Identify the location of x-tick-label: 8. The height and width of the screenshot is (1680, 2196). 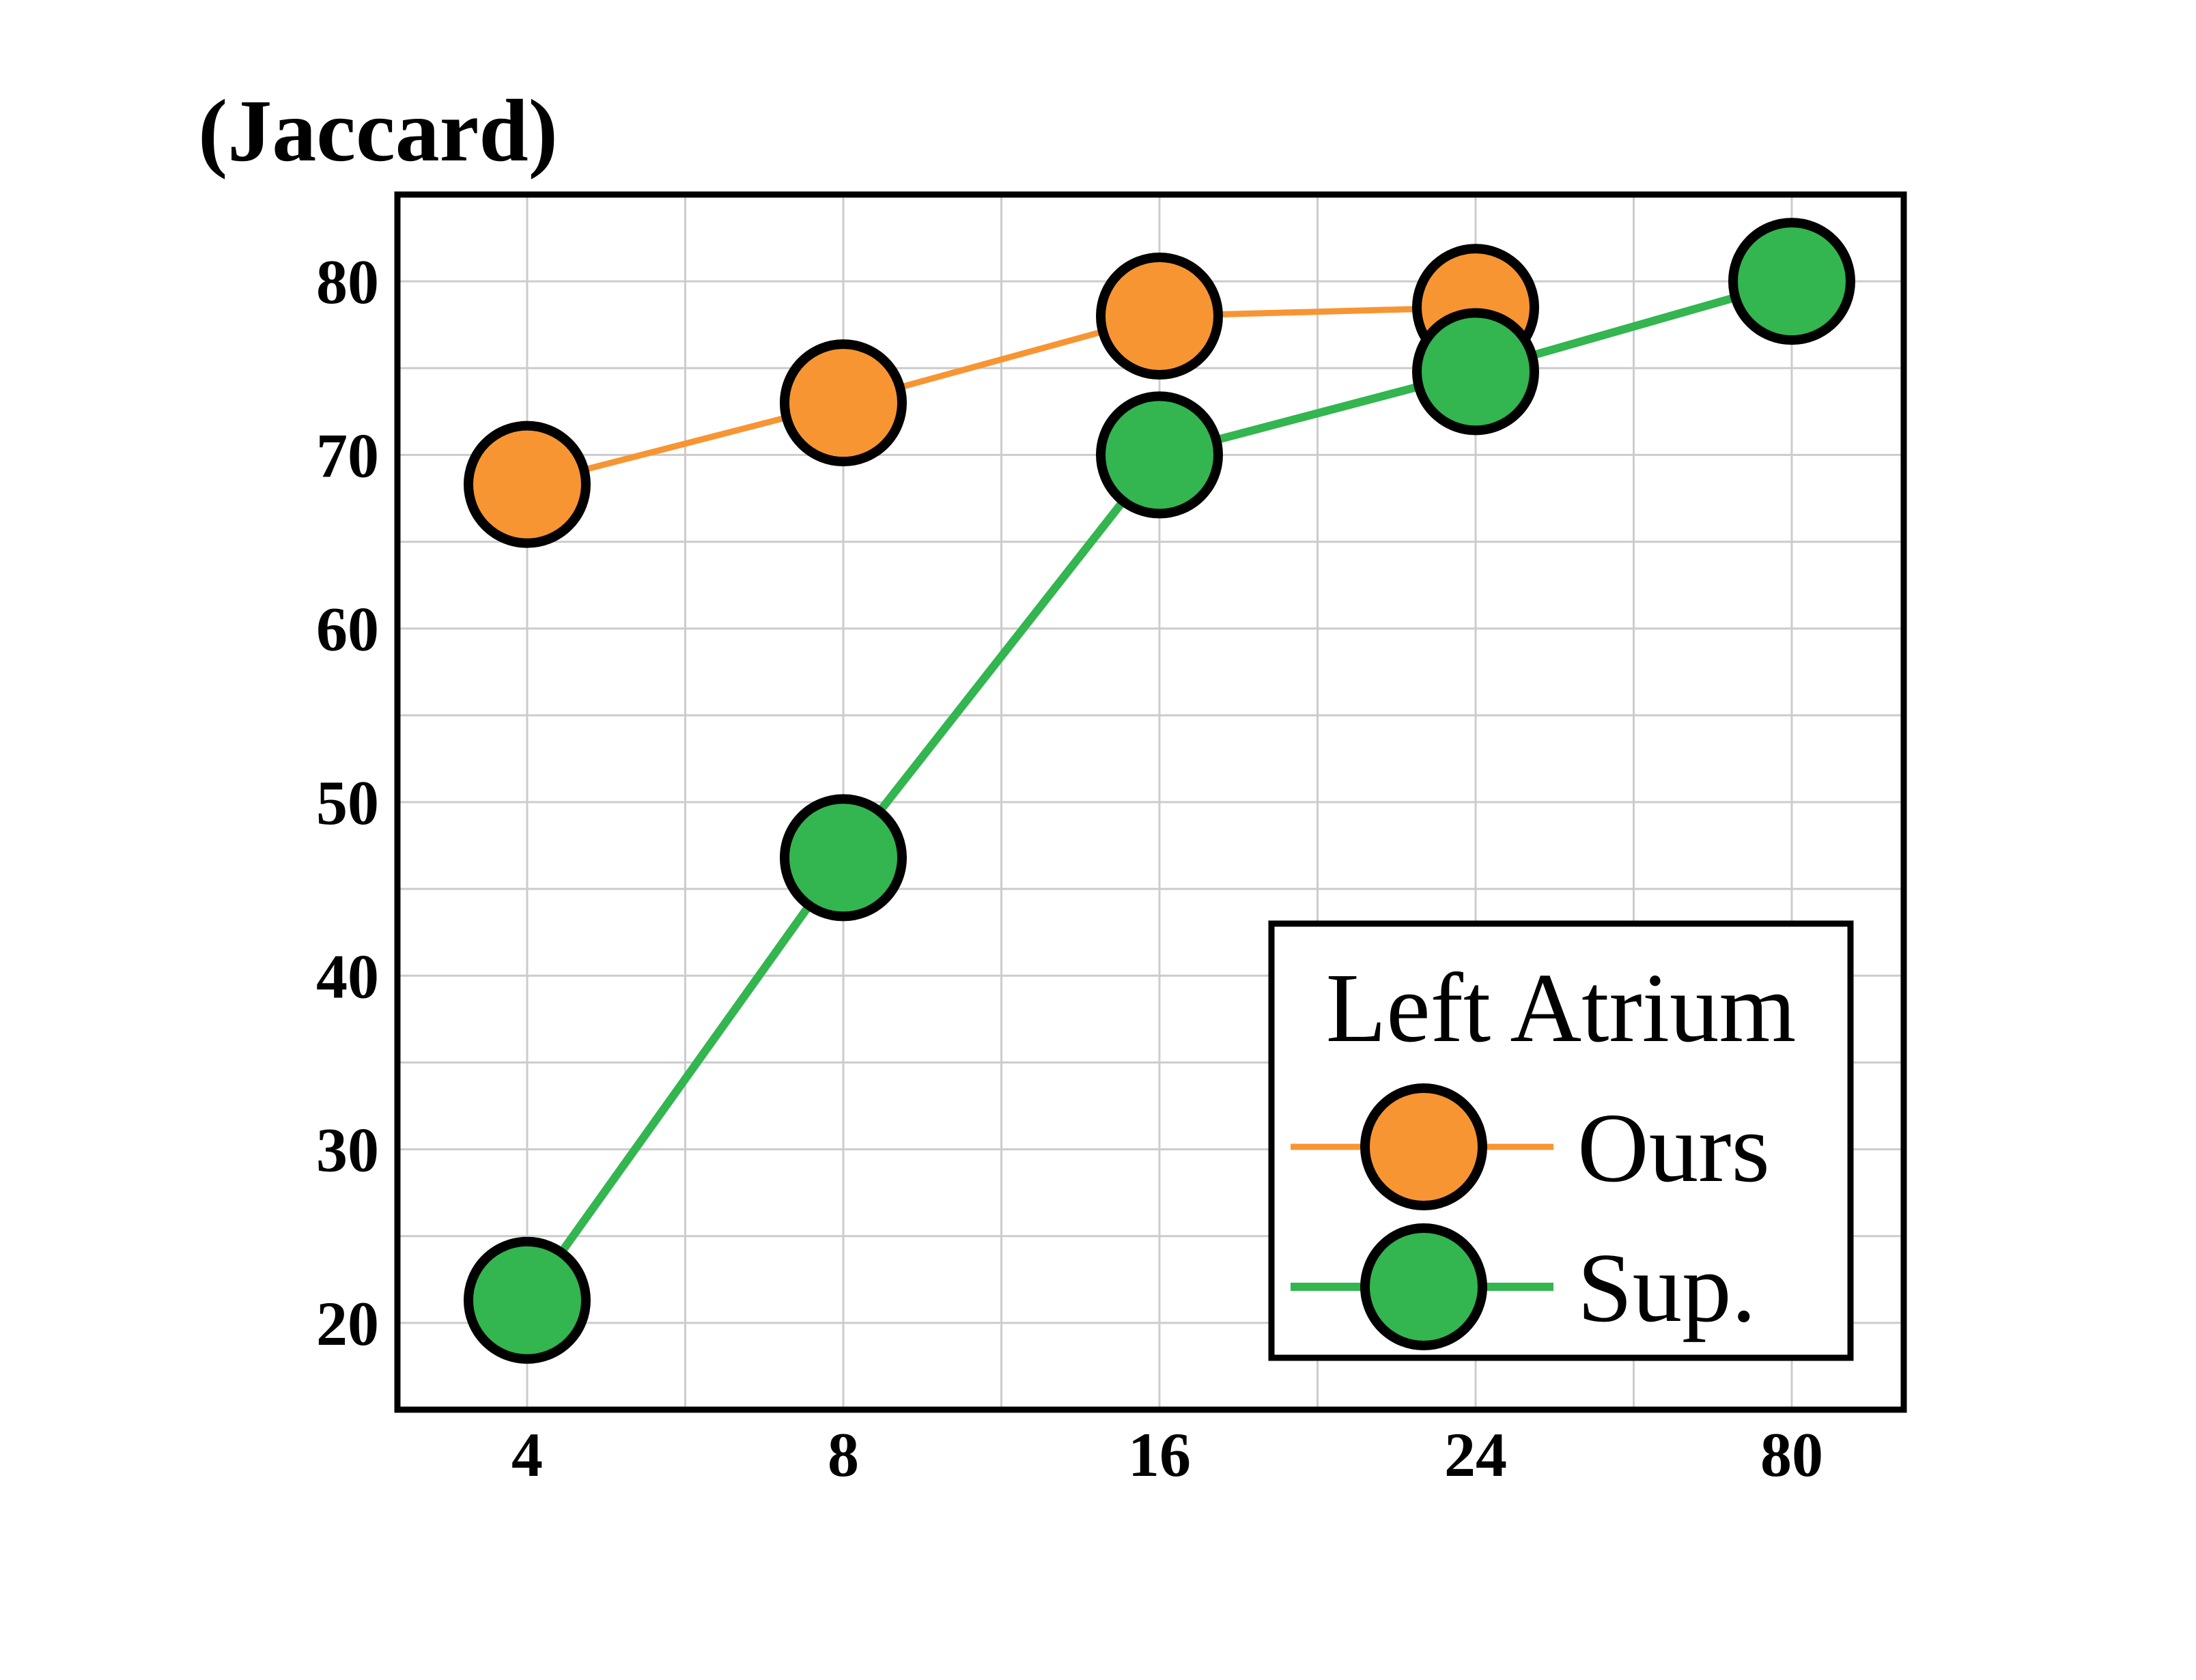
(843, 1455).